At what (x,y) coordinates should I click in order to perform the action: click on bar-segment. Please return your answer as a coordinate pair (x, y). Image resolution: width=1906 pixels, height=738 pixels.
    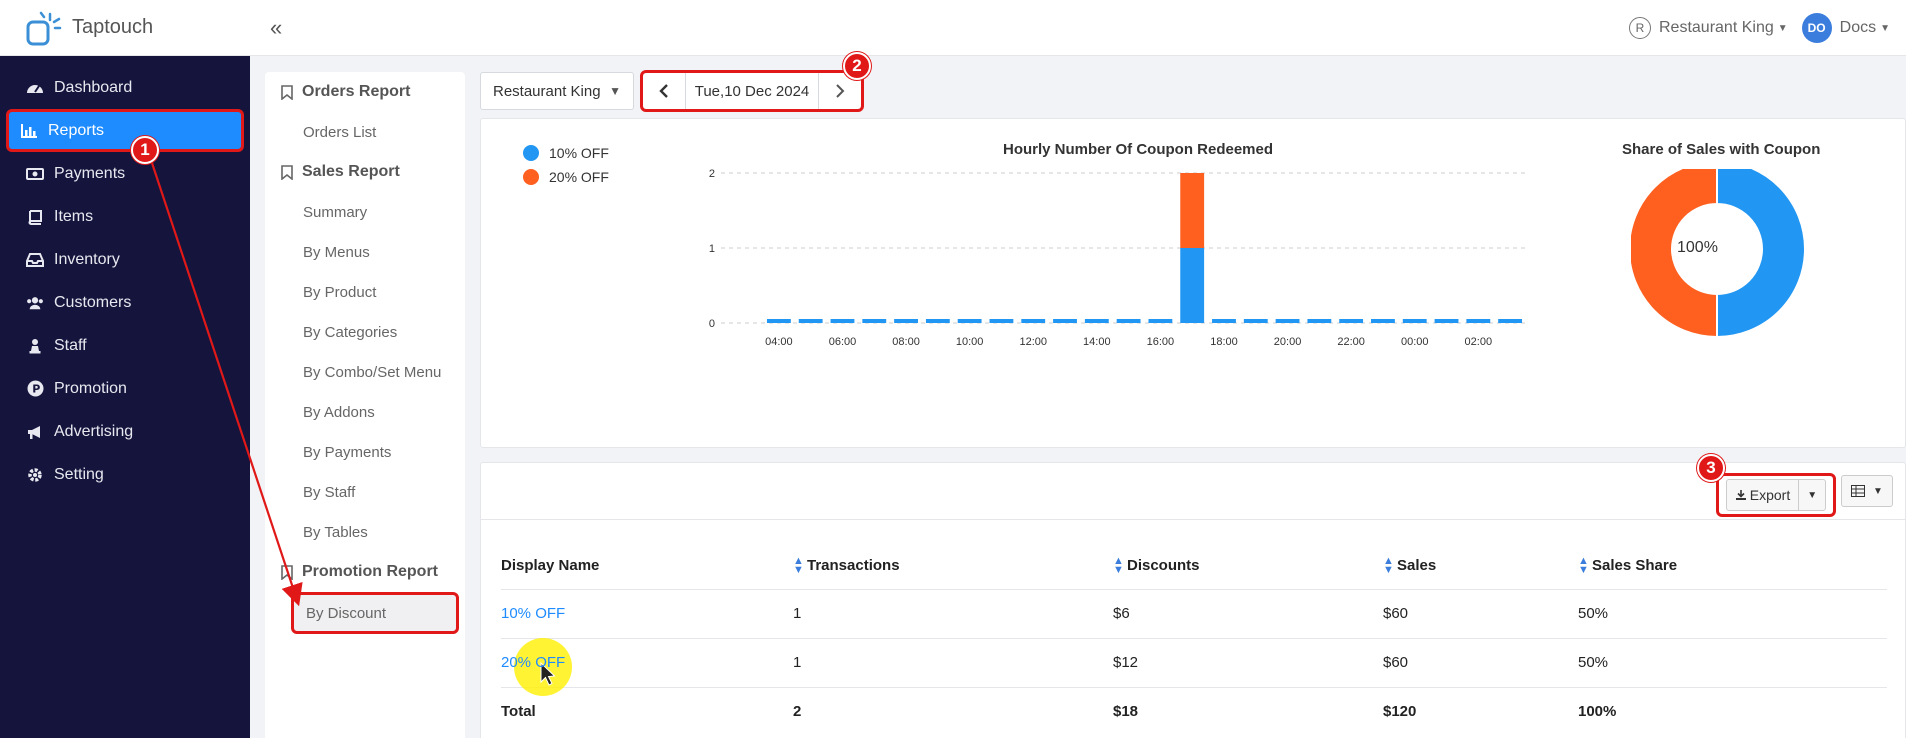
    Looking at the image, I should click on (1192, 210).